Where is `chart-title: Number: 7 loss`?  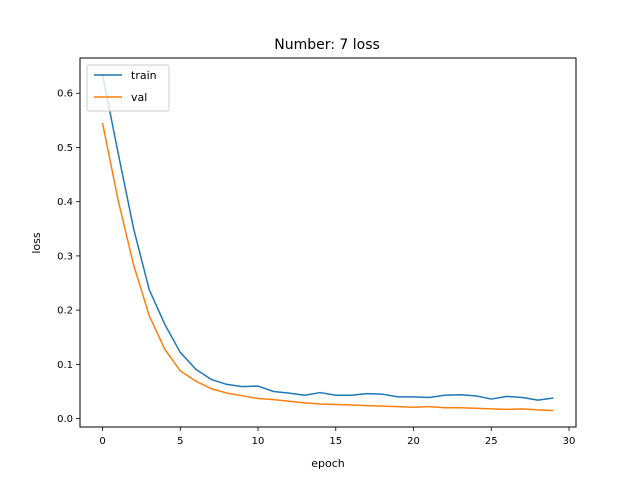
chart-title: Number: 7 loss is located at coordinates (327, 45).